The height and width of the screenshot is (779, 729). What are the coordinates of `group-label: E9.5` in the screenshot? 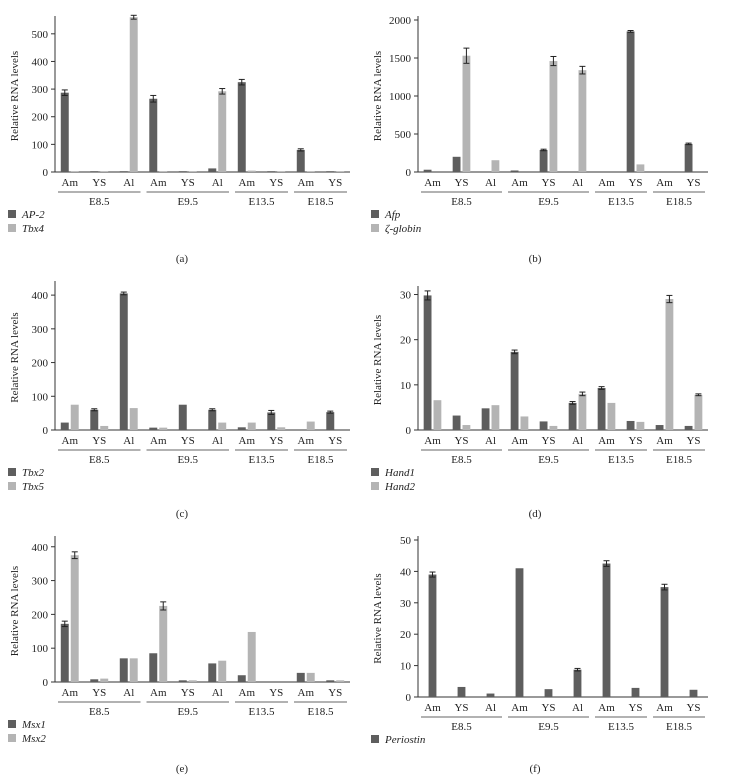 It's located at (188, 202).